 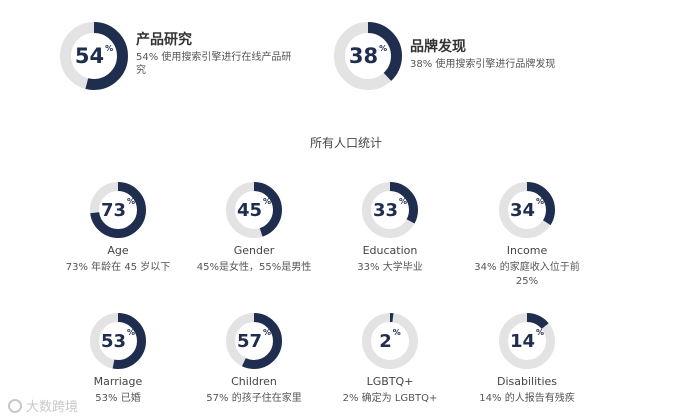 I want to click on stat-label-income: Income, so click(x=527, y=250).